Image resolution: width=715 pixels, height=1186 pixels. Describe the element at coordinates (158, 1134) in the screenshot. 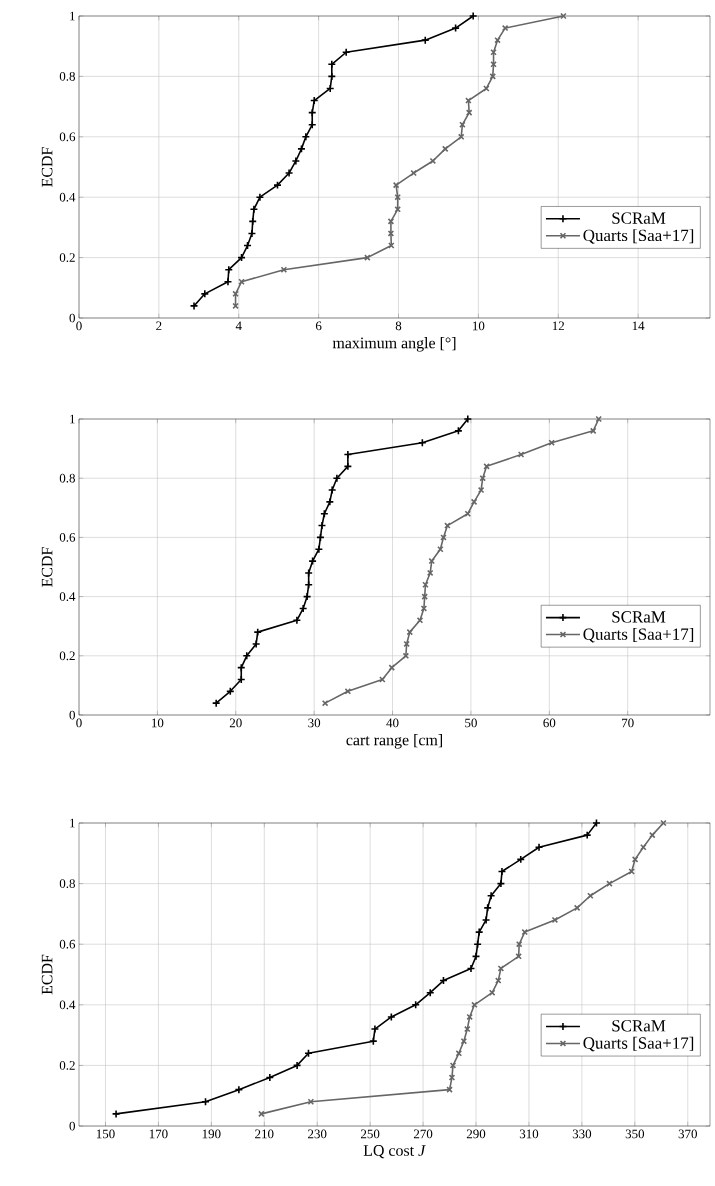

I see `x-tick-label: 170` at that location.